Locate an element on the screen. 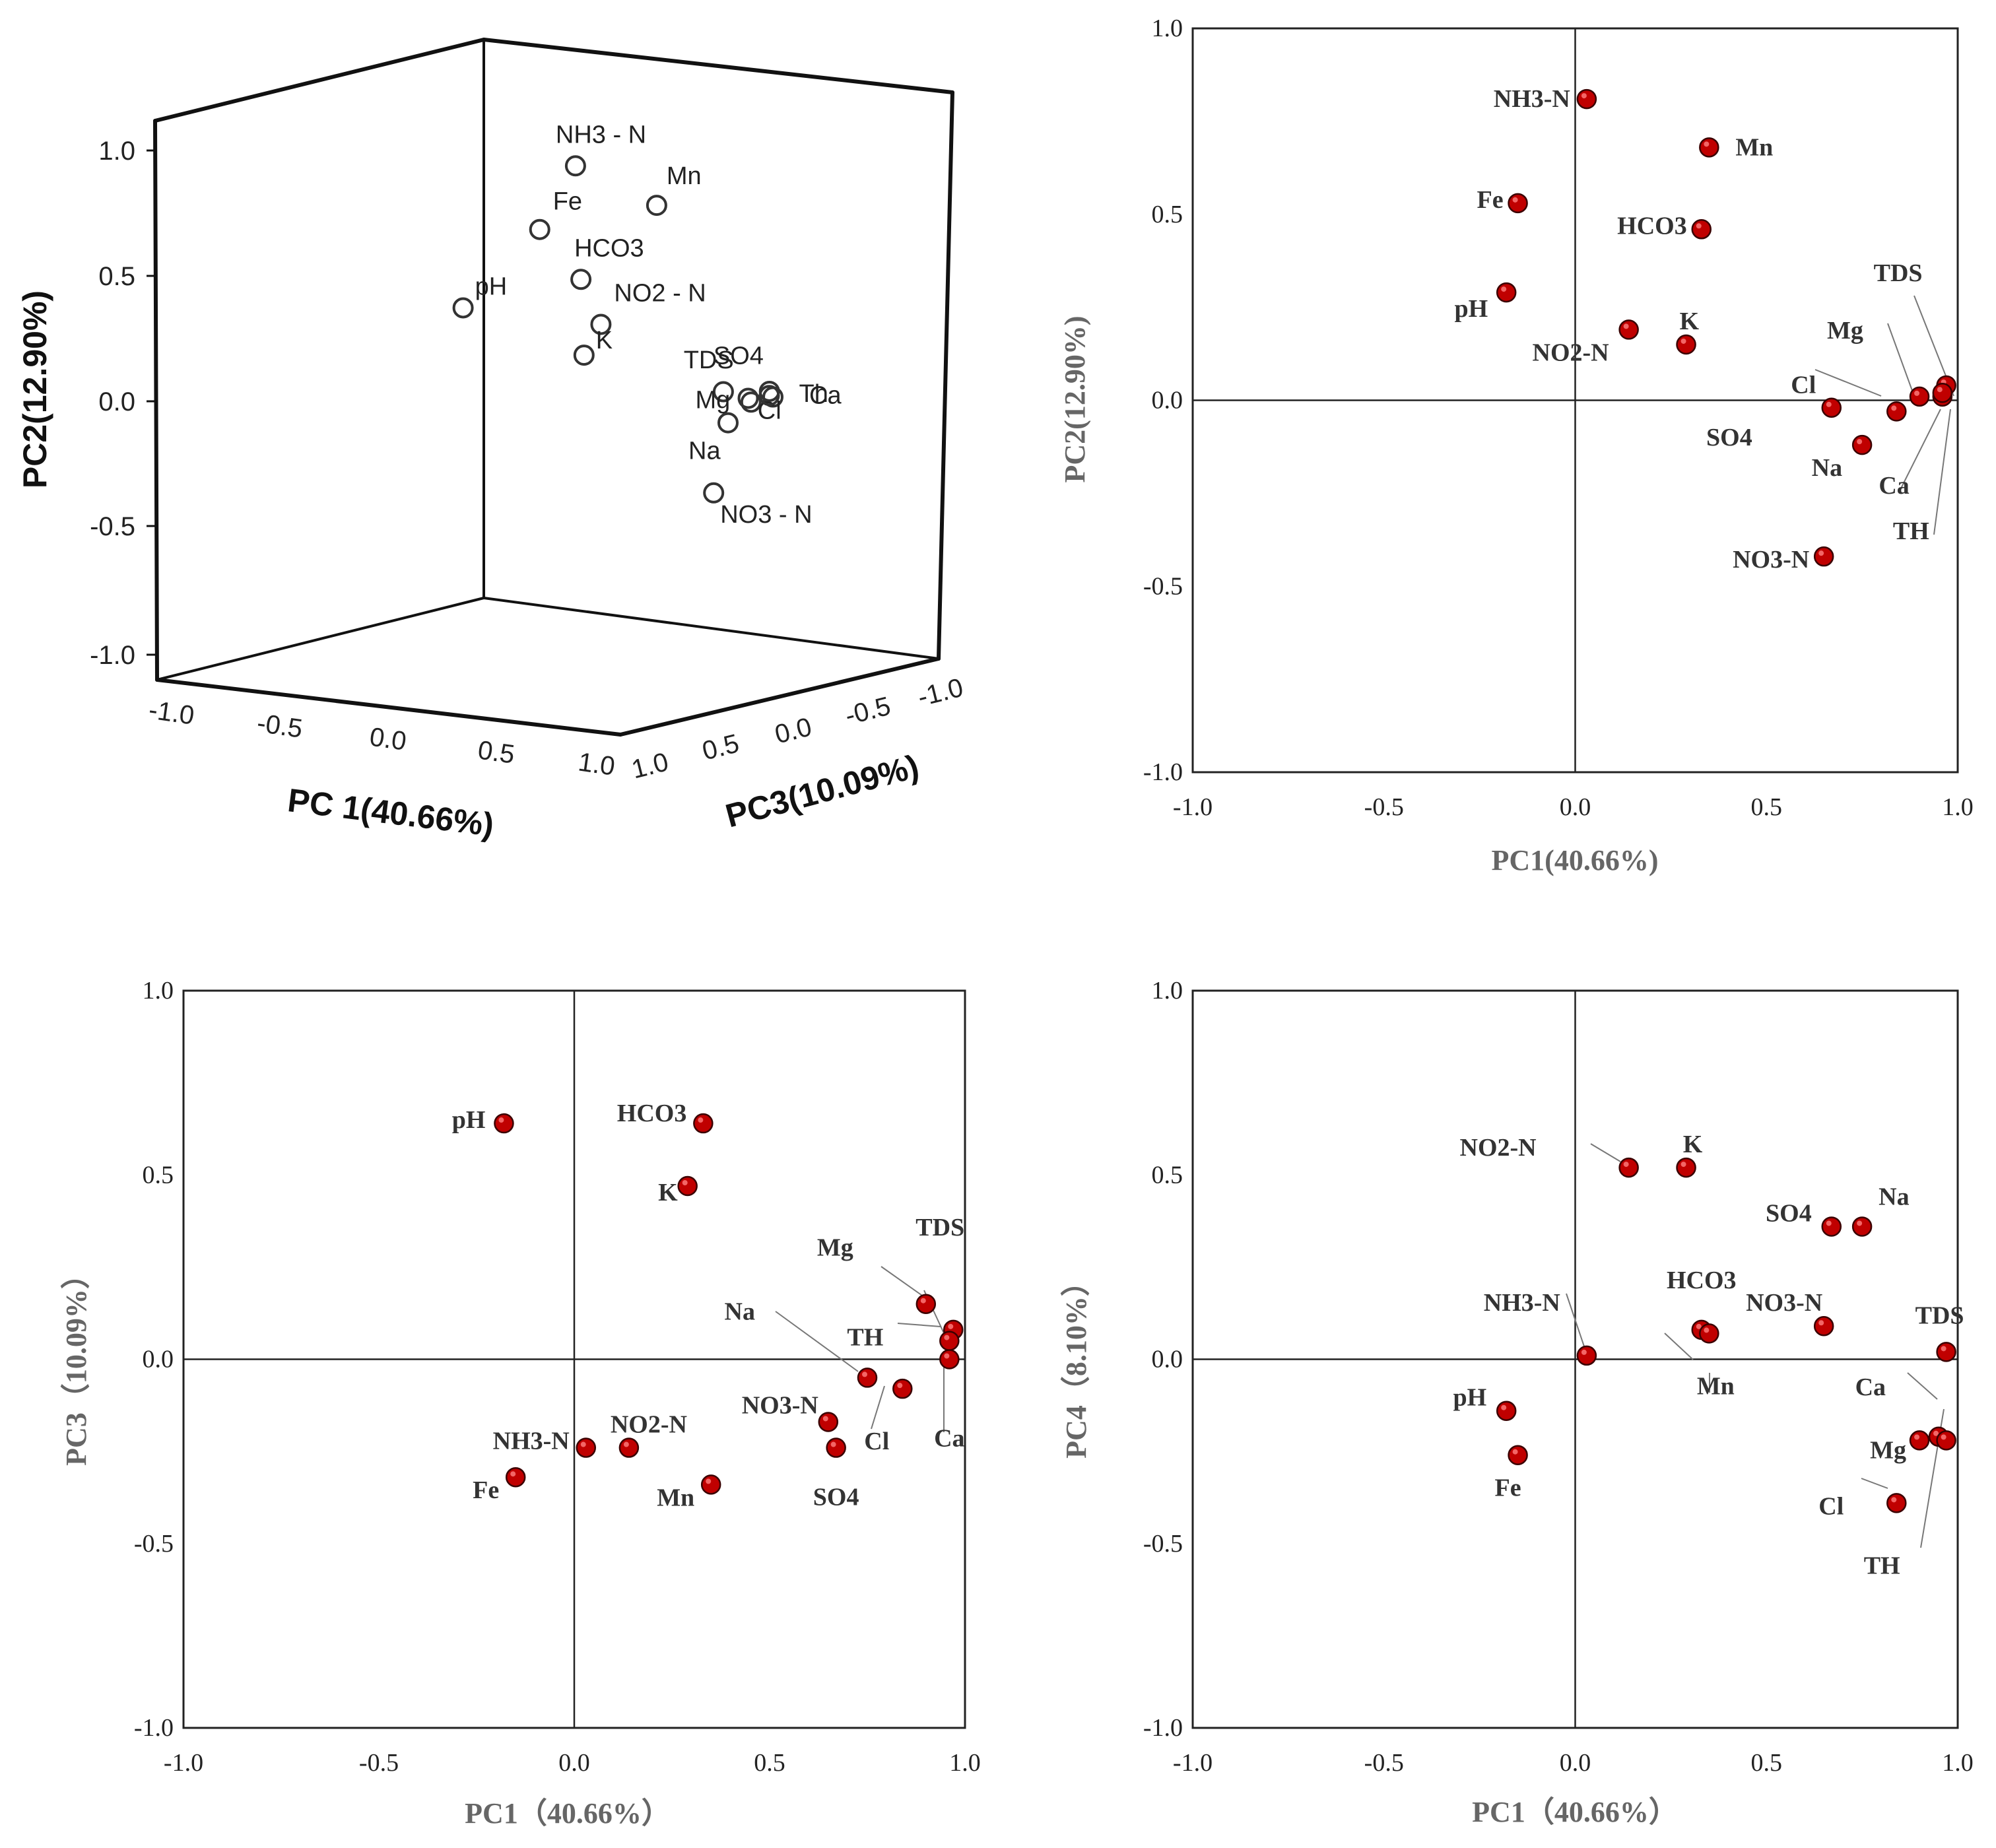  point-label-nh3-n: NH3 - N is located at coordinates (601, 134).